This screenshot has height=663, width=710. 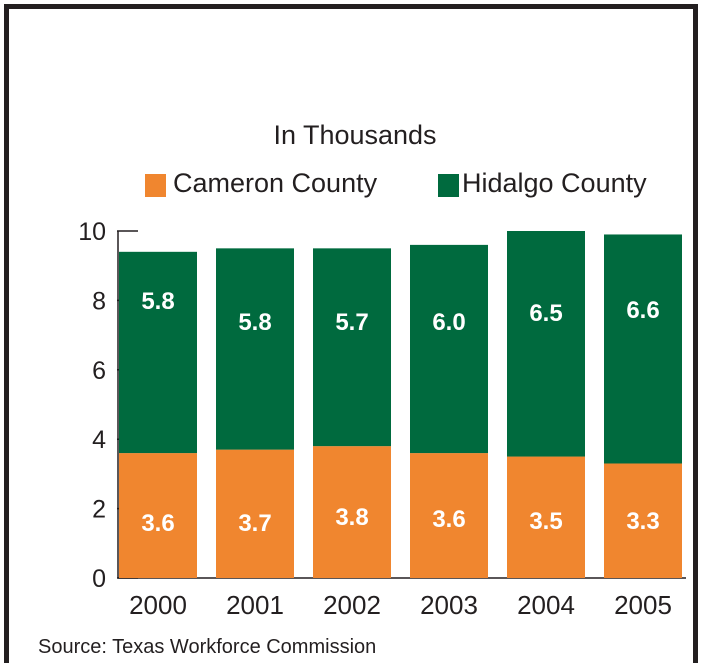 I want to click on data-label-hidalgo-2003: 6.0, so click(x=448, y=322).